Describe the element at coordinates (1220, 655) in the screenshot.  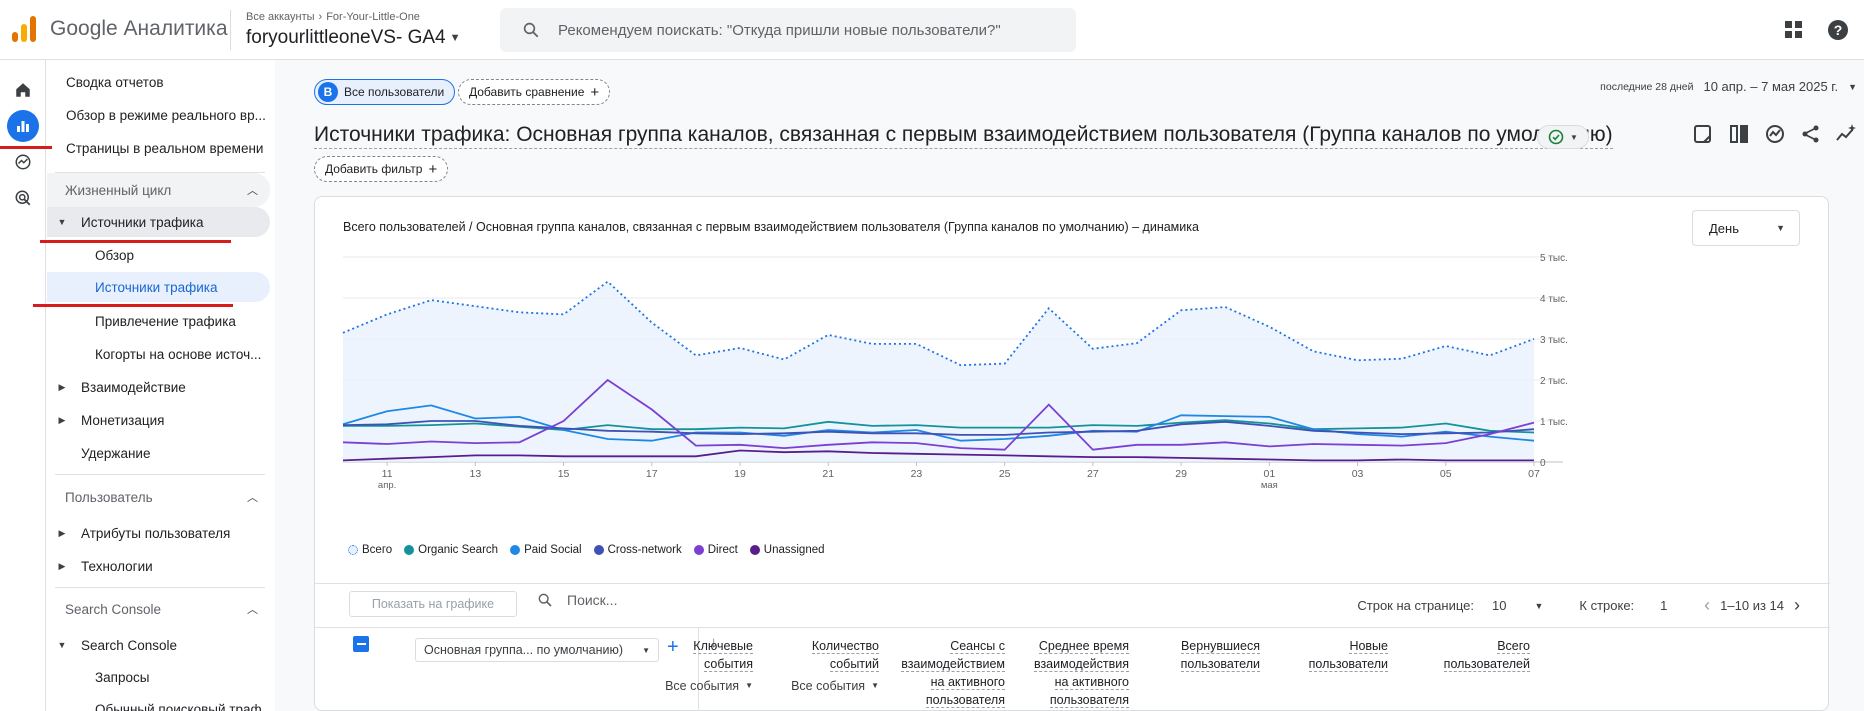
I see `metric-column-header: Вернувшиеся пользователи` at that location.